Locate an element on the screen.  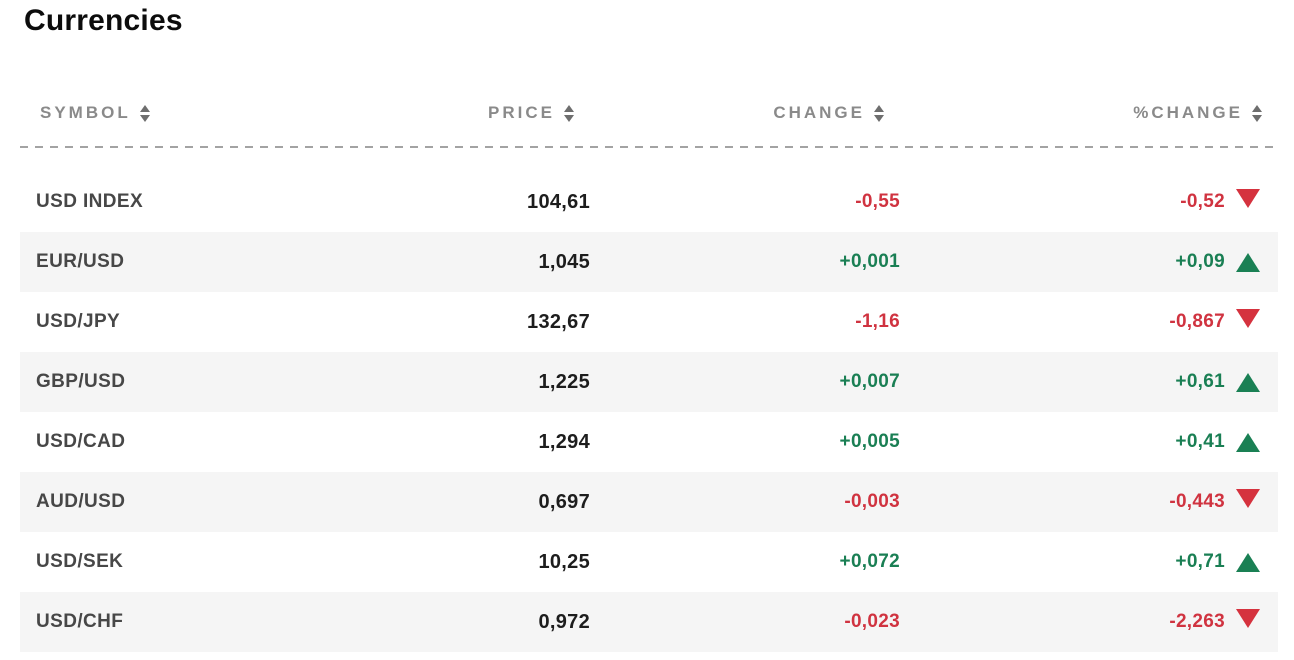
pct-change-value: -0,443 is located at coordinates (1197, 501).